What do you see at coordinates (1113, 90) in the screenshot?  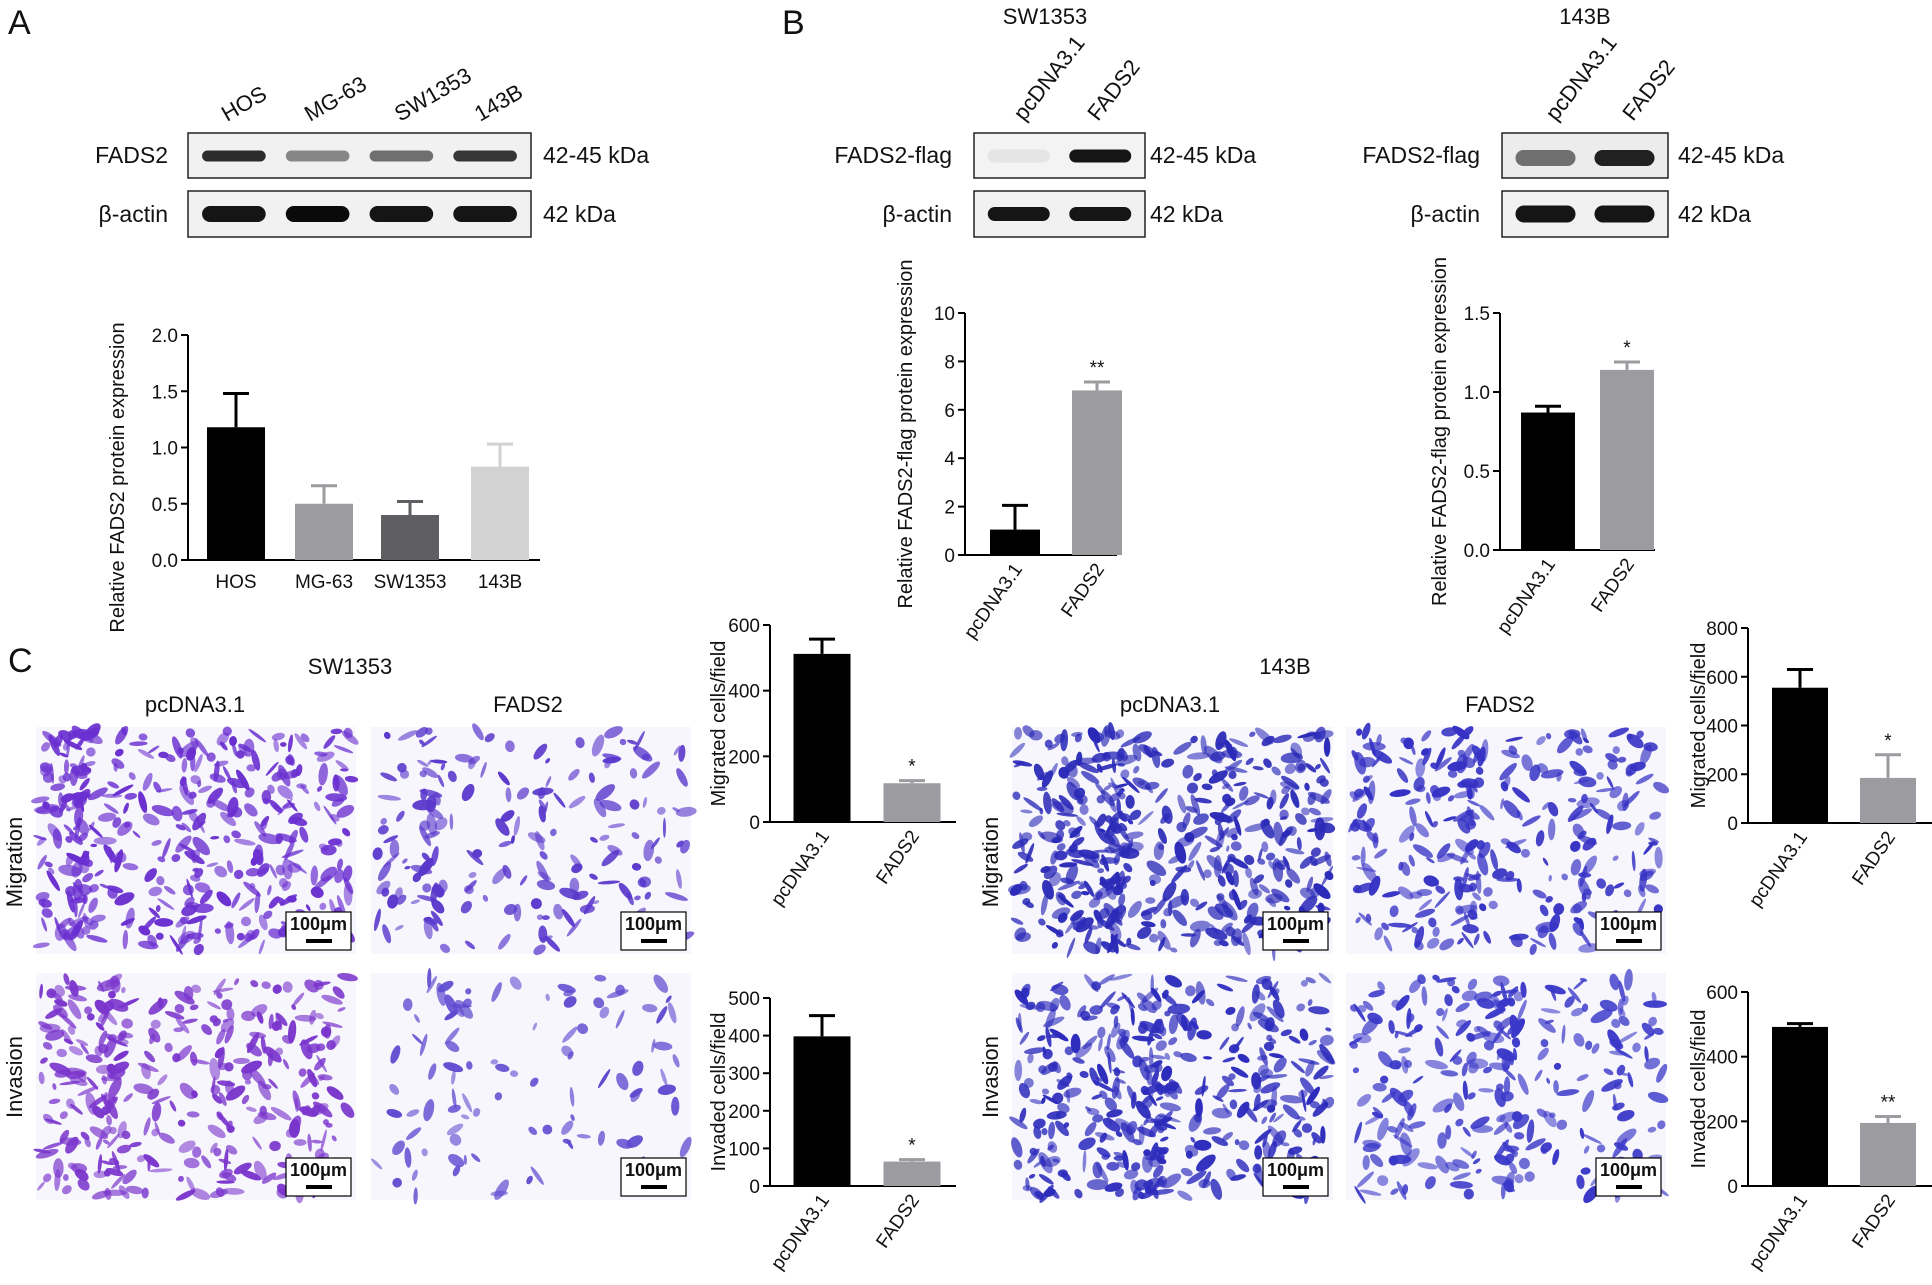 I see `lane-label: FADS2` at bounding box center [1113, 90].